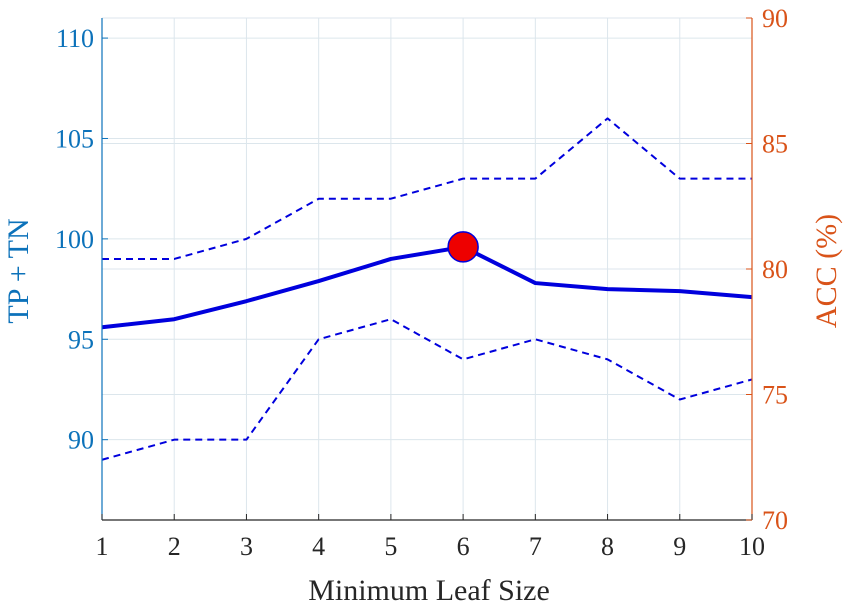  What do you see at coordinates (102, 546) in the screenshot?
I see `x-tick-label-1: 1` at bounding box center [102, 546].